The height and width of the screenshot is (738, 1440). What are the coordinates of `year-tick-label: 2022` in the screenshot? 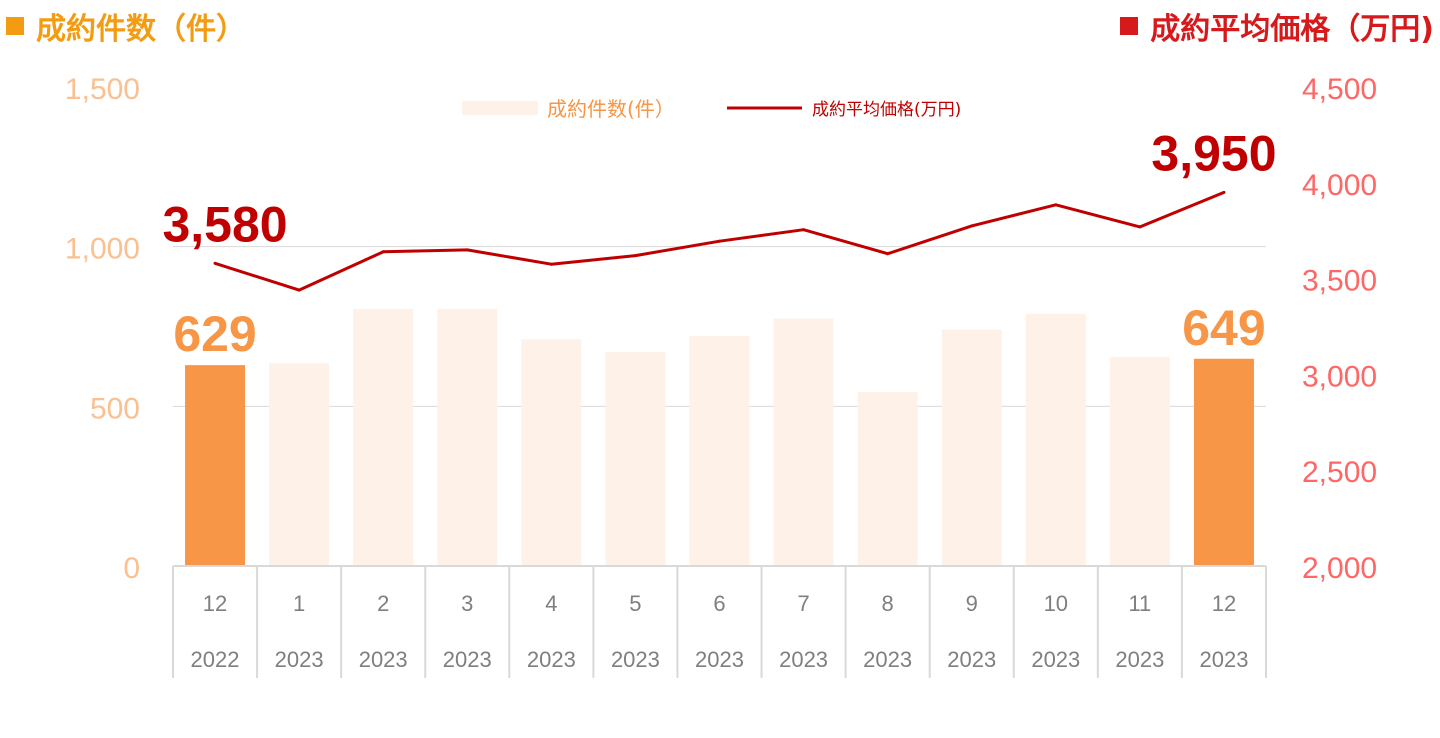 It's located at (215, 659).